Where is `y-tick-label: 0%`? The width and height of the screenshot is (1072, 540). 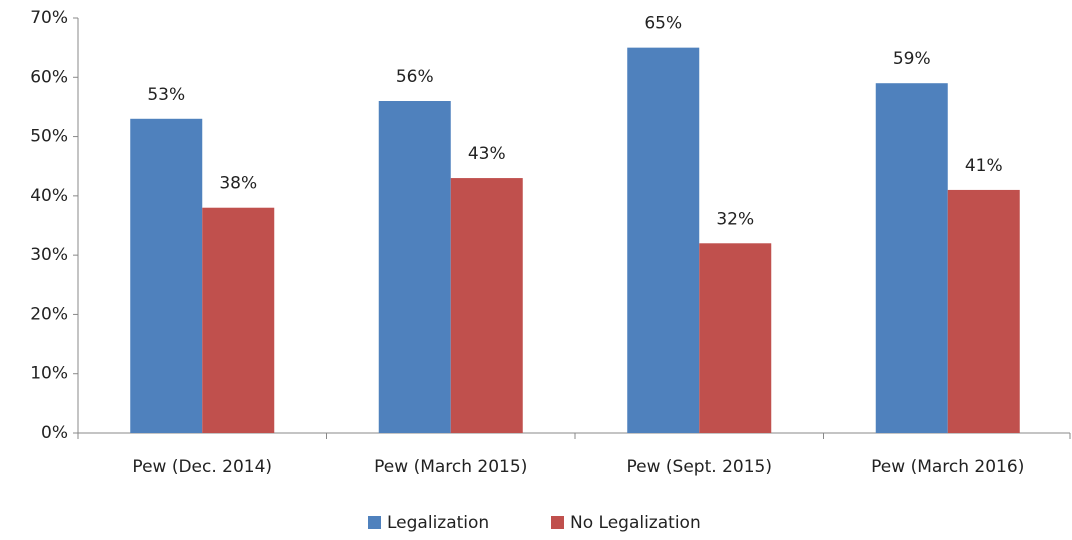
y-tick-label: 0% is located at coordinates (54, 433).